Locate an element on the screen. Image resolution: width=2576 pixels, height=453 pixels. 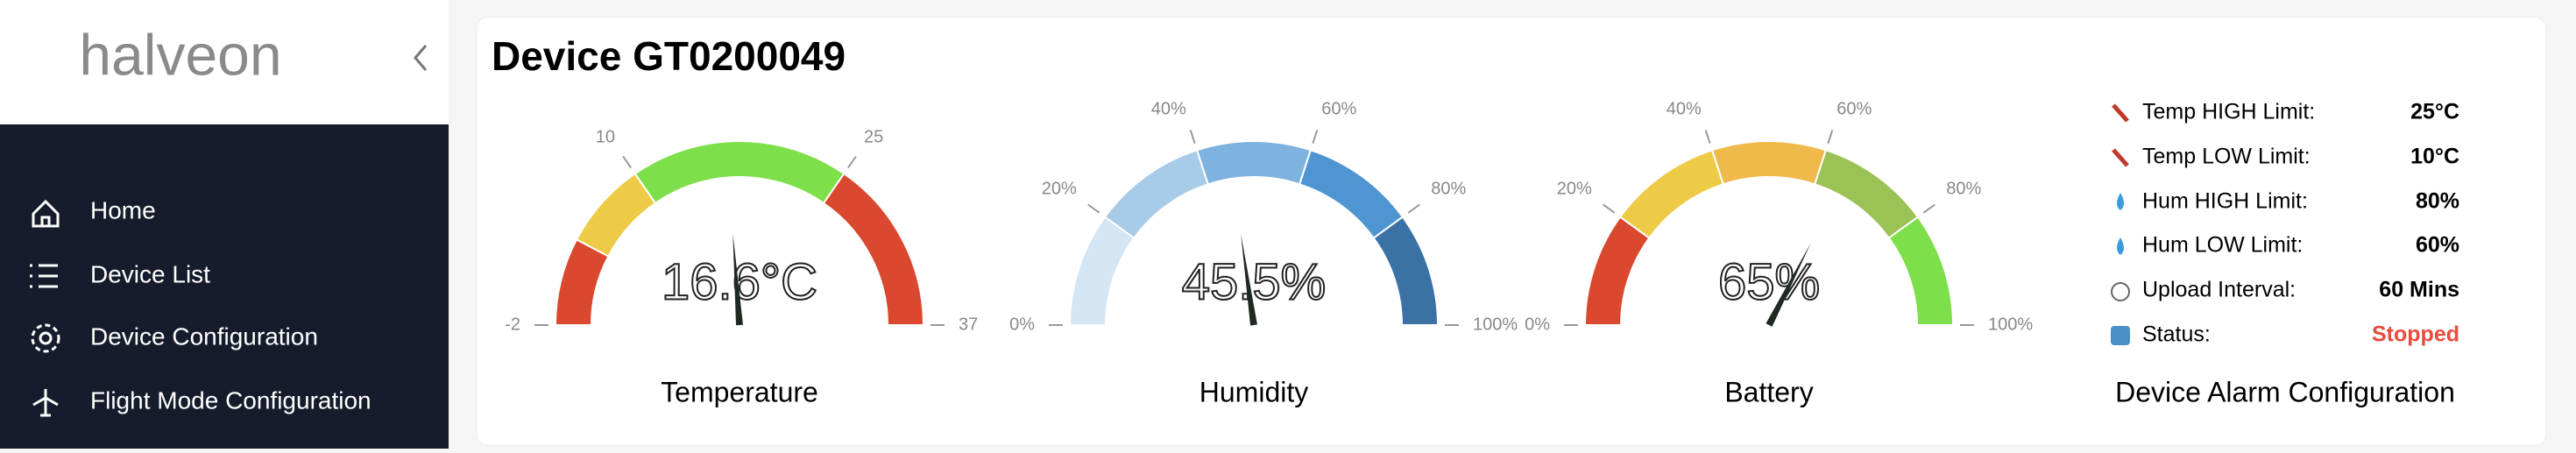
status-icon is located at coordinates (2120, 336).